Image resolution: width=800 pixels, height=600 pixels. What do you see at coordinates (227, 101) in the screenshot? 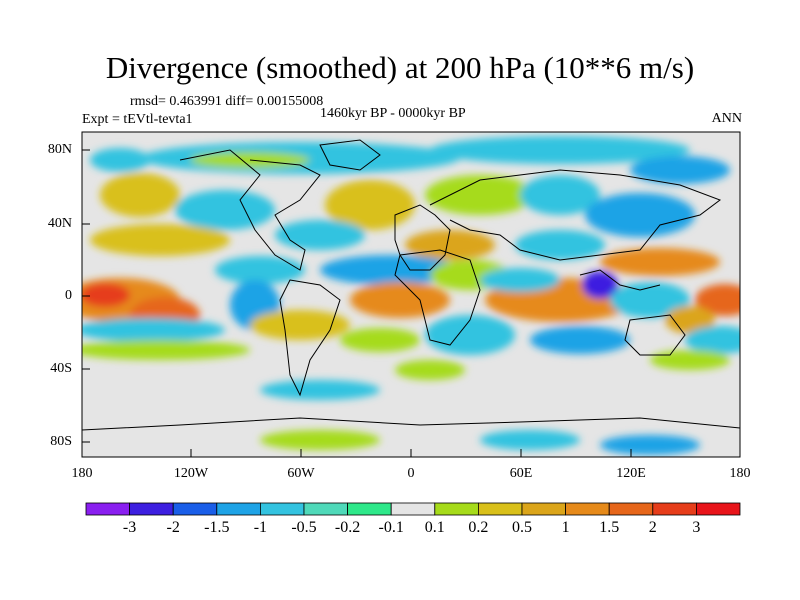
I see `rmsd-diff-stats: rmsd= 0.463991 diff= 0.00155008` at bounding box center [227, 101].